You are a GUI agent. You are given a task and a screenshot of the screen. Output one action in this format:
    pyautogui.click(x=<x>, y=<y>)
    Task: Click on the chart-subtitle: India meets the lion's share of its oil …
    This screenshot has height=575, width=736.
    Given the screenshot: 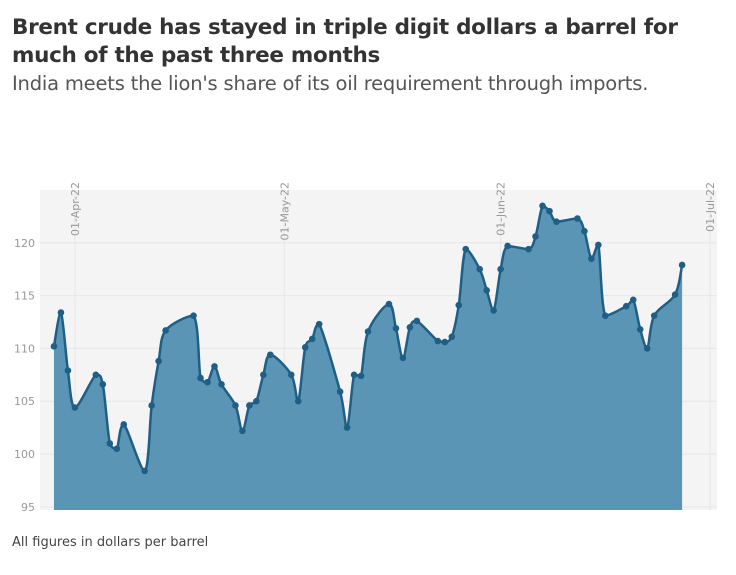 What is the action you would take?
    pyautogui.click(x=330, y=83)
    